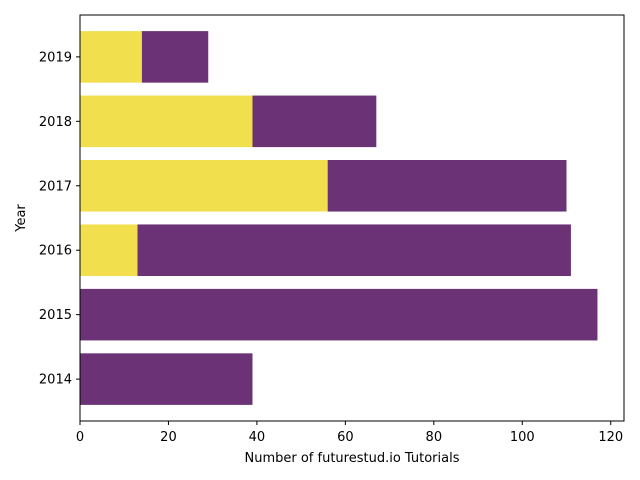 The width and height of the screenshot is (640, 480). What do you see at coordinates (55, 251) in the screenshot?
I see `y-tick-label: 2016` at bounding box center [55, 251].